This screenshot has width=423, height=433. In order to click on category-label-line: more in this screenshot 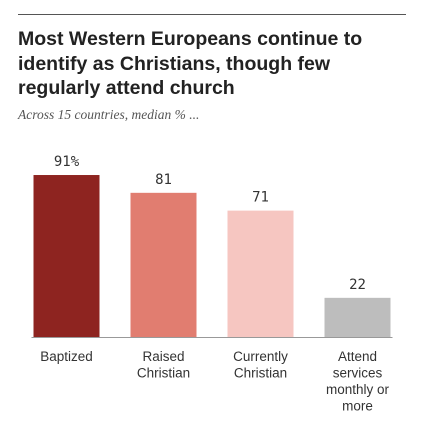, I will do `click(357, 406)`.